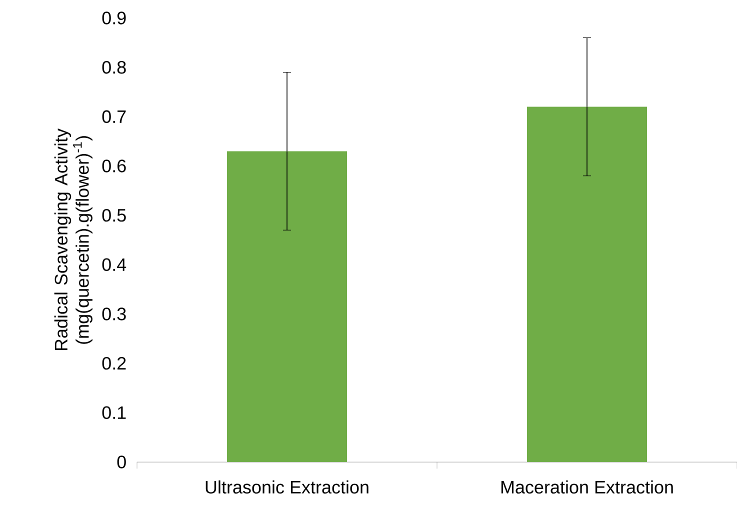  Describe the element at coordinates (114, 215) in the screenshot. I see `y-tick-label: 0.5` at that location.